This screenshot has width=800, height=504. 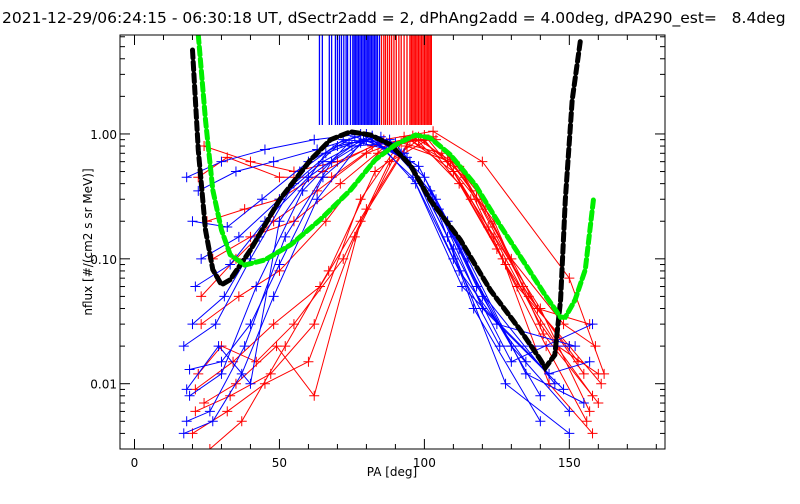 What do you see at coordinates (103, 260) in the screenshot?
I see `y-tick-label: 0.10` at bounding box center [103, 260].